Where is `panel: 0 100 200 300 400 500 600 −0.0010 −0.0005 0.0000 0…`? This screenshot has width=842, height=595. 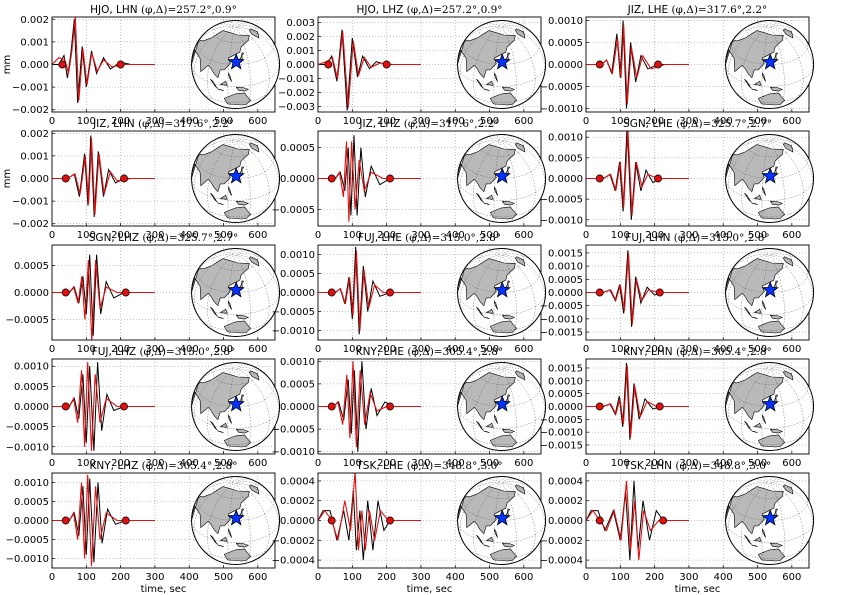
panel: 0 100 200 300 400 500 600 −0.0010 −0.0005 0.0000 0… is located at coordinates (675, 65).